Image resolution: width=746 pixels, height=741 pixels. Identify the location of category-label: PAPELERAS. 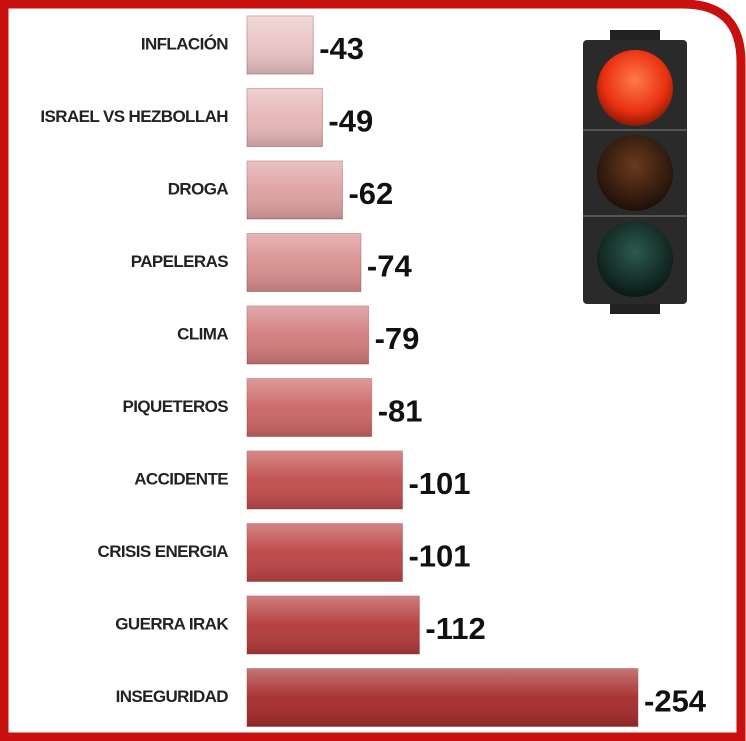
(180, 261).